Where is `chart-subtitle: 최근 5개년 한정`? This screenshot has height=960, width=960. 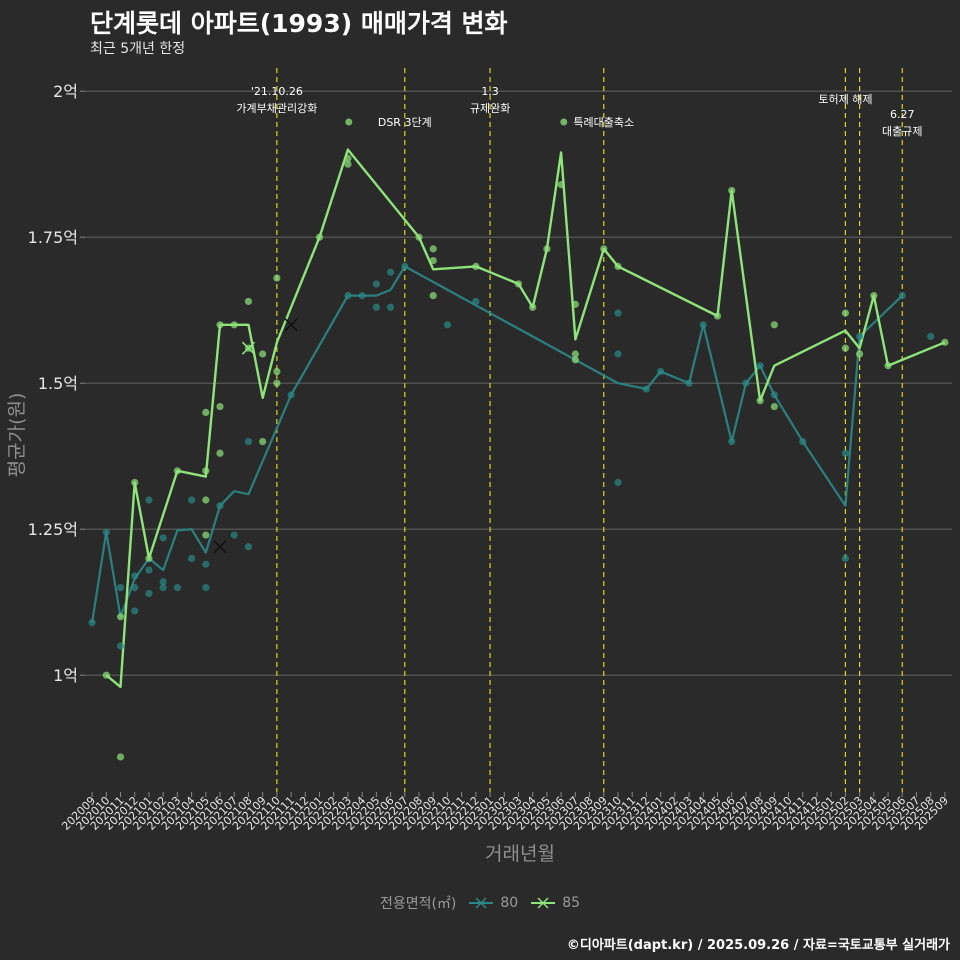
chart-subtitle: 최근 5개년 한정 is located at coordinates (138, 49).